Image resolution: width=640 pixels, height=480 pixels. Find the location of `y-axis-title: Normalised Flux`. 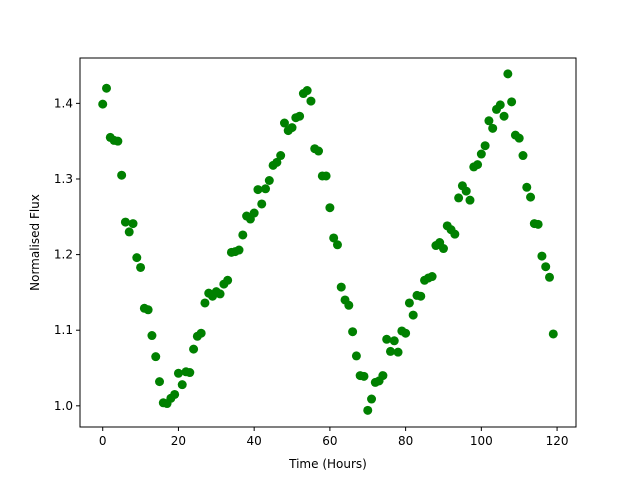

y-axis-title: Normalised Flux is located at coordinates (35, 242).